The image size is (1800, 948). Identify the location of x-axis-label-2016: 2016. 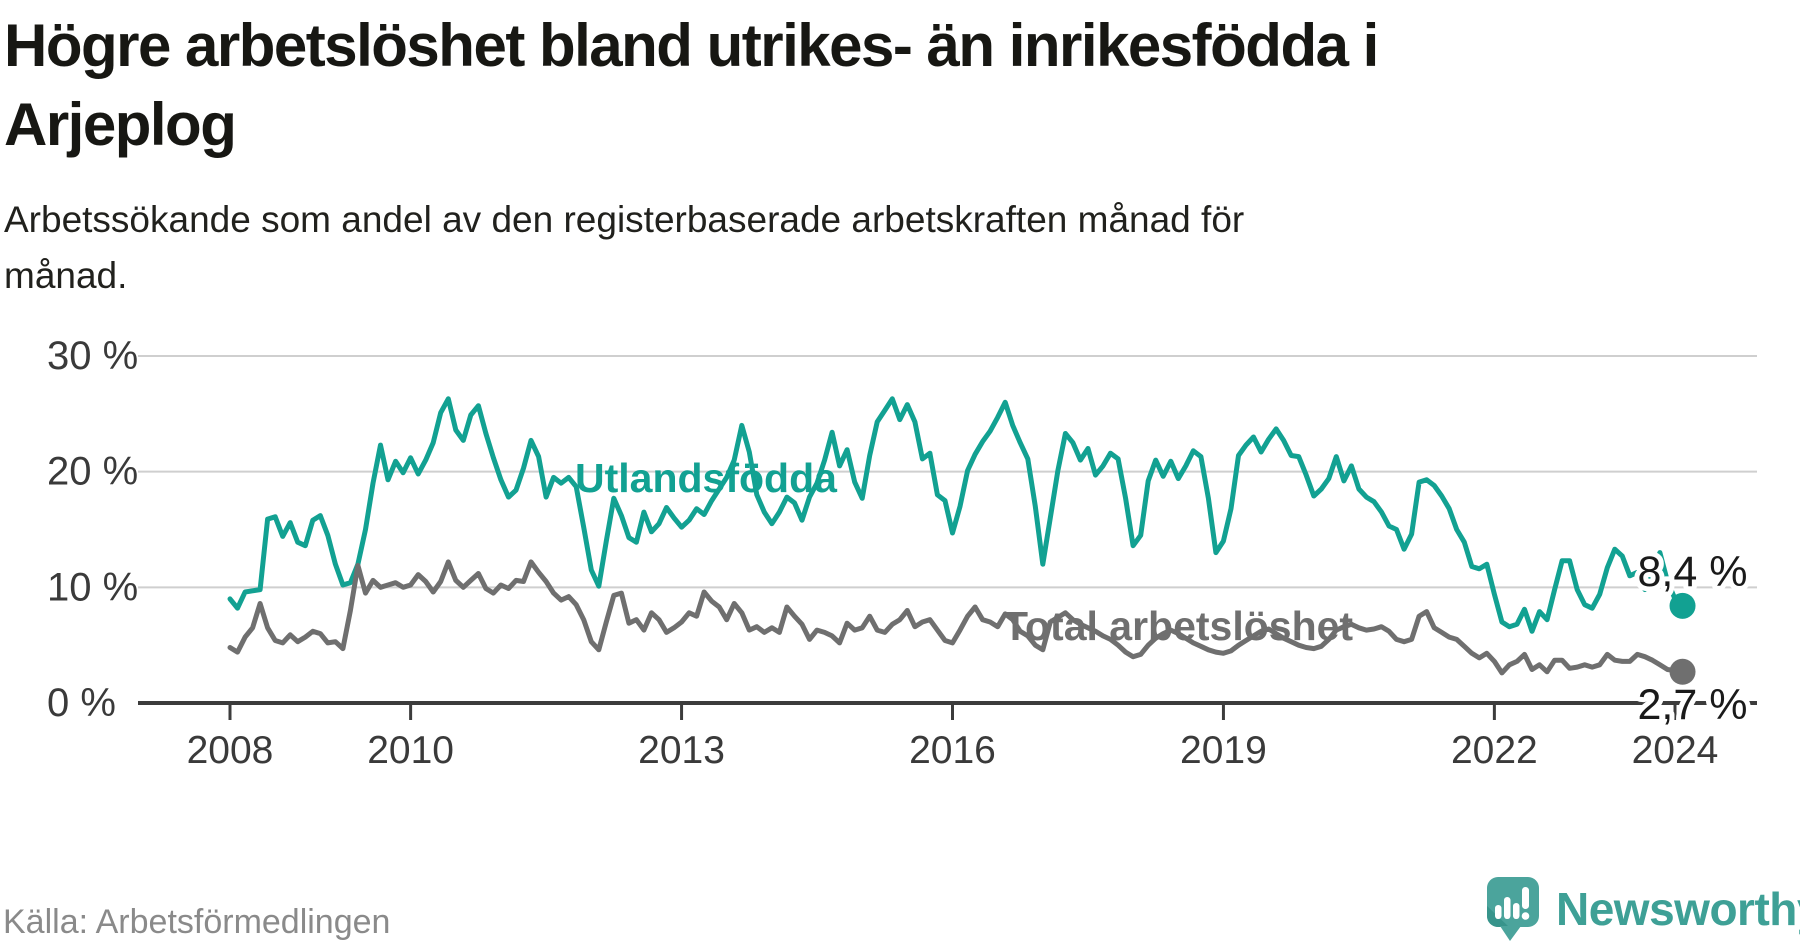
(952, 750).